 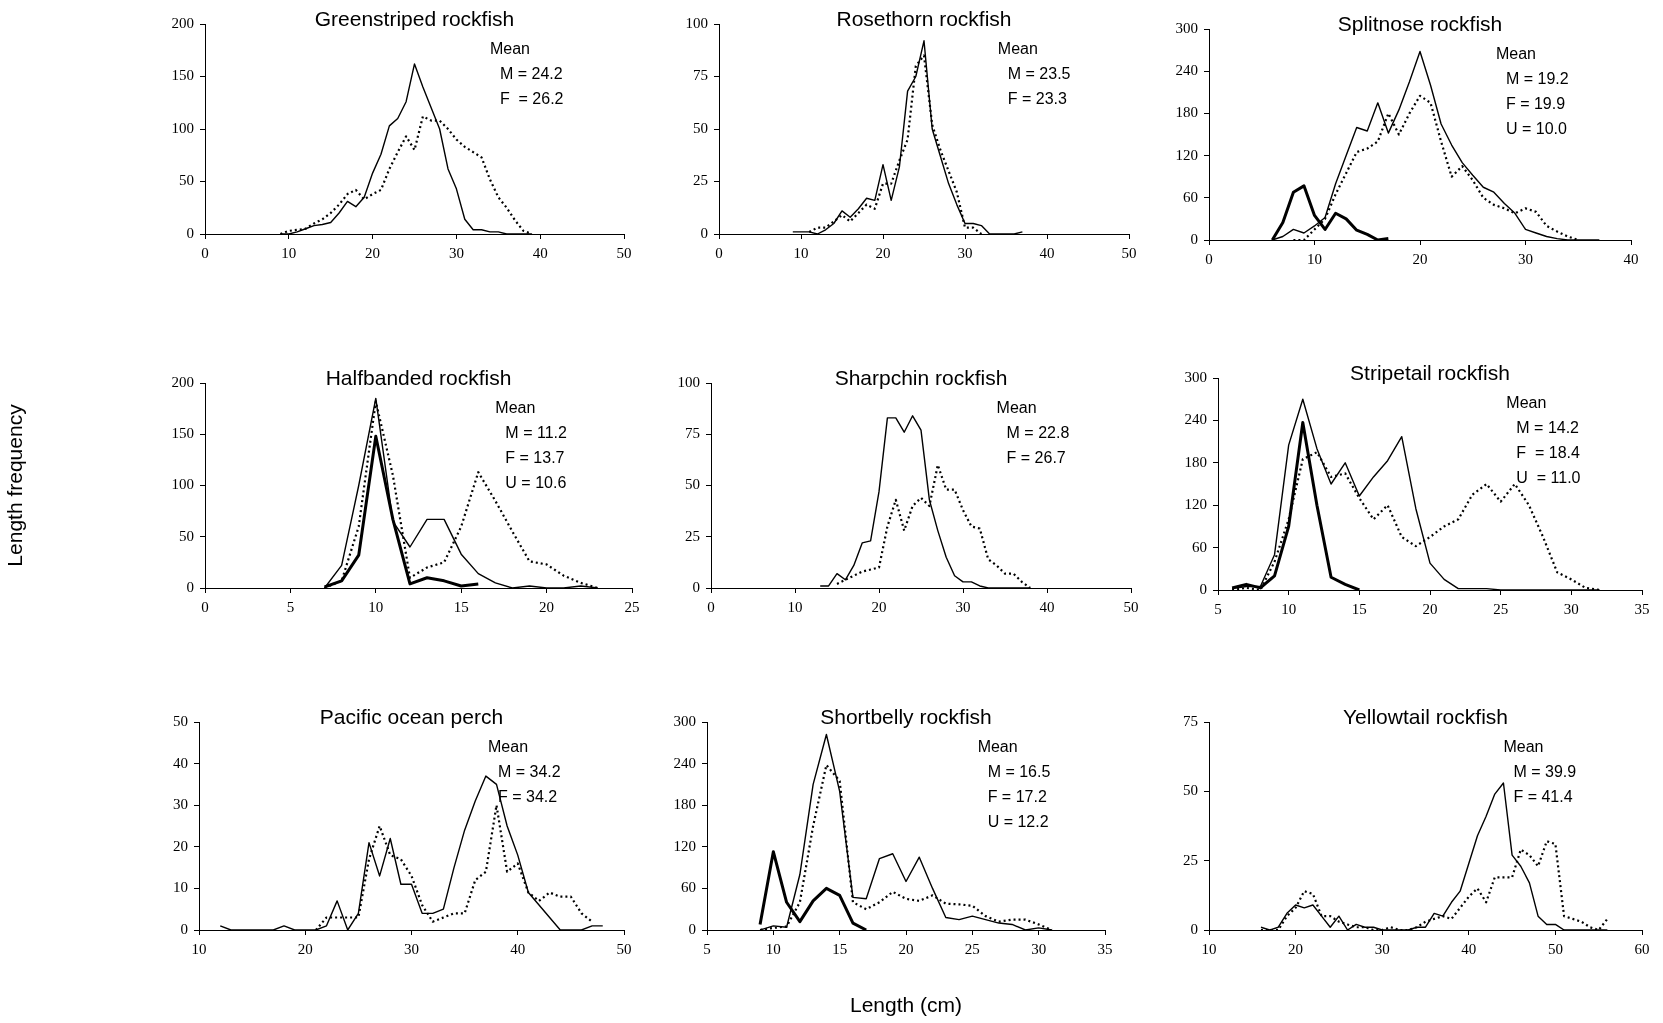 What do you see at coordinates (1535, 104) in the screenshot?
I see `annotation: F = 19.9` at bounding box center [1535, 104].